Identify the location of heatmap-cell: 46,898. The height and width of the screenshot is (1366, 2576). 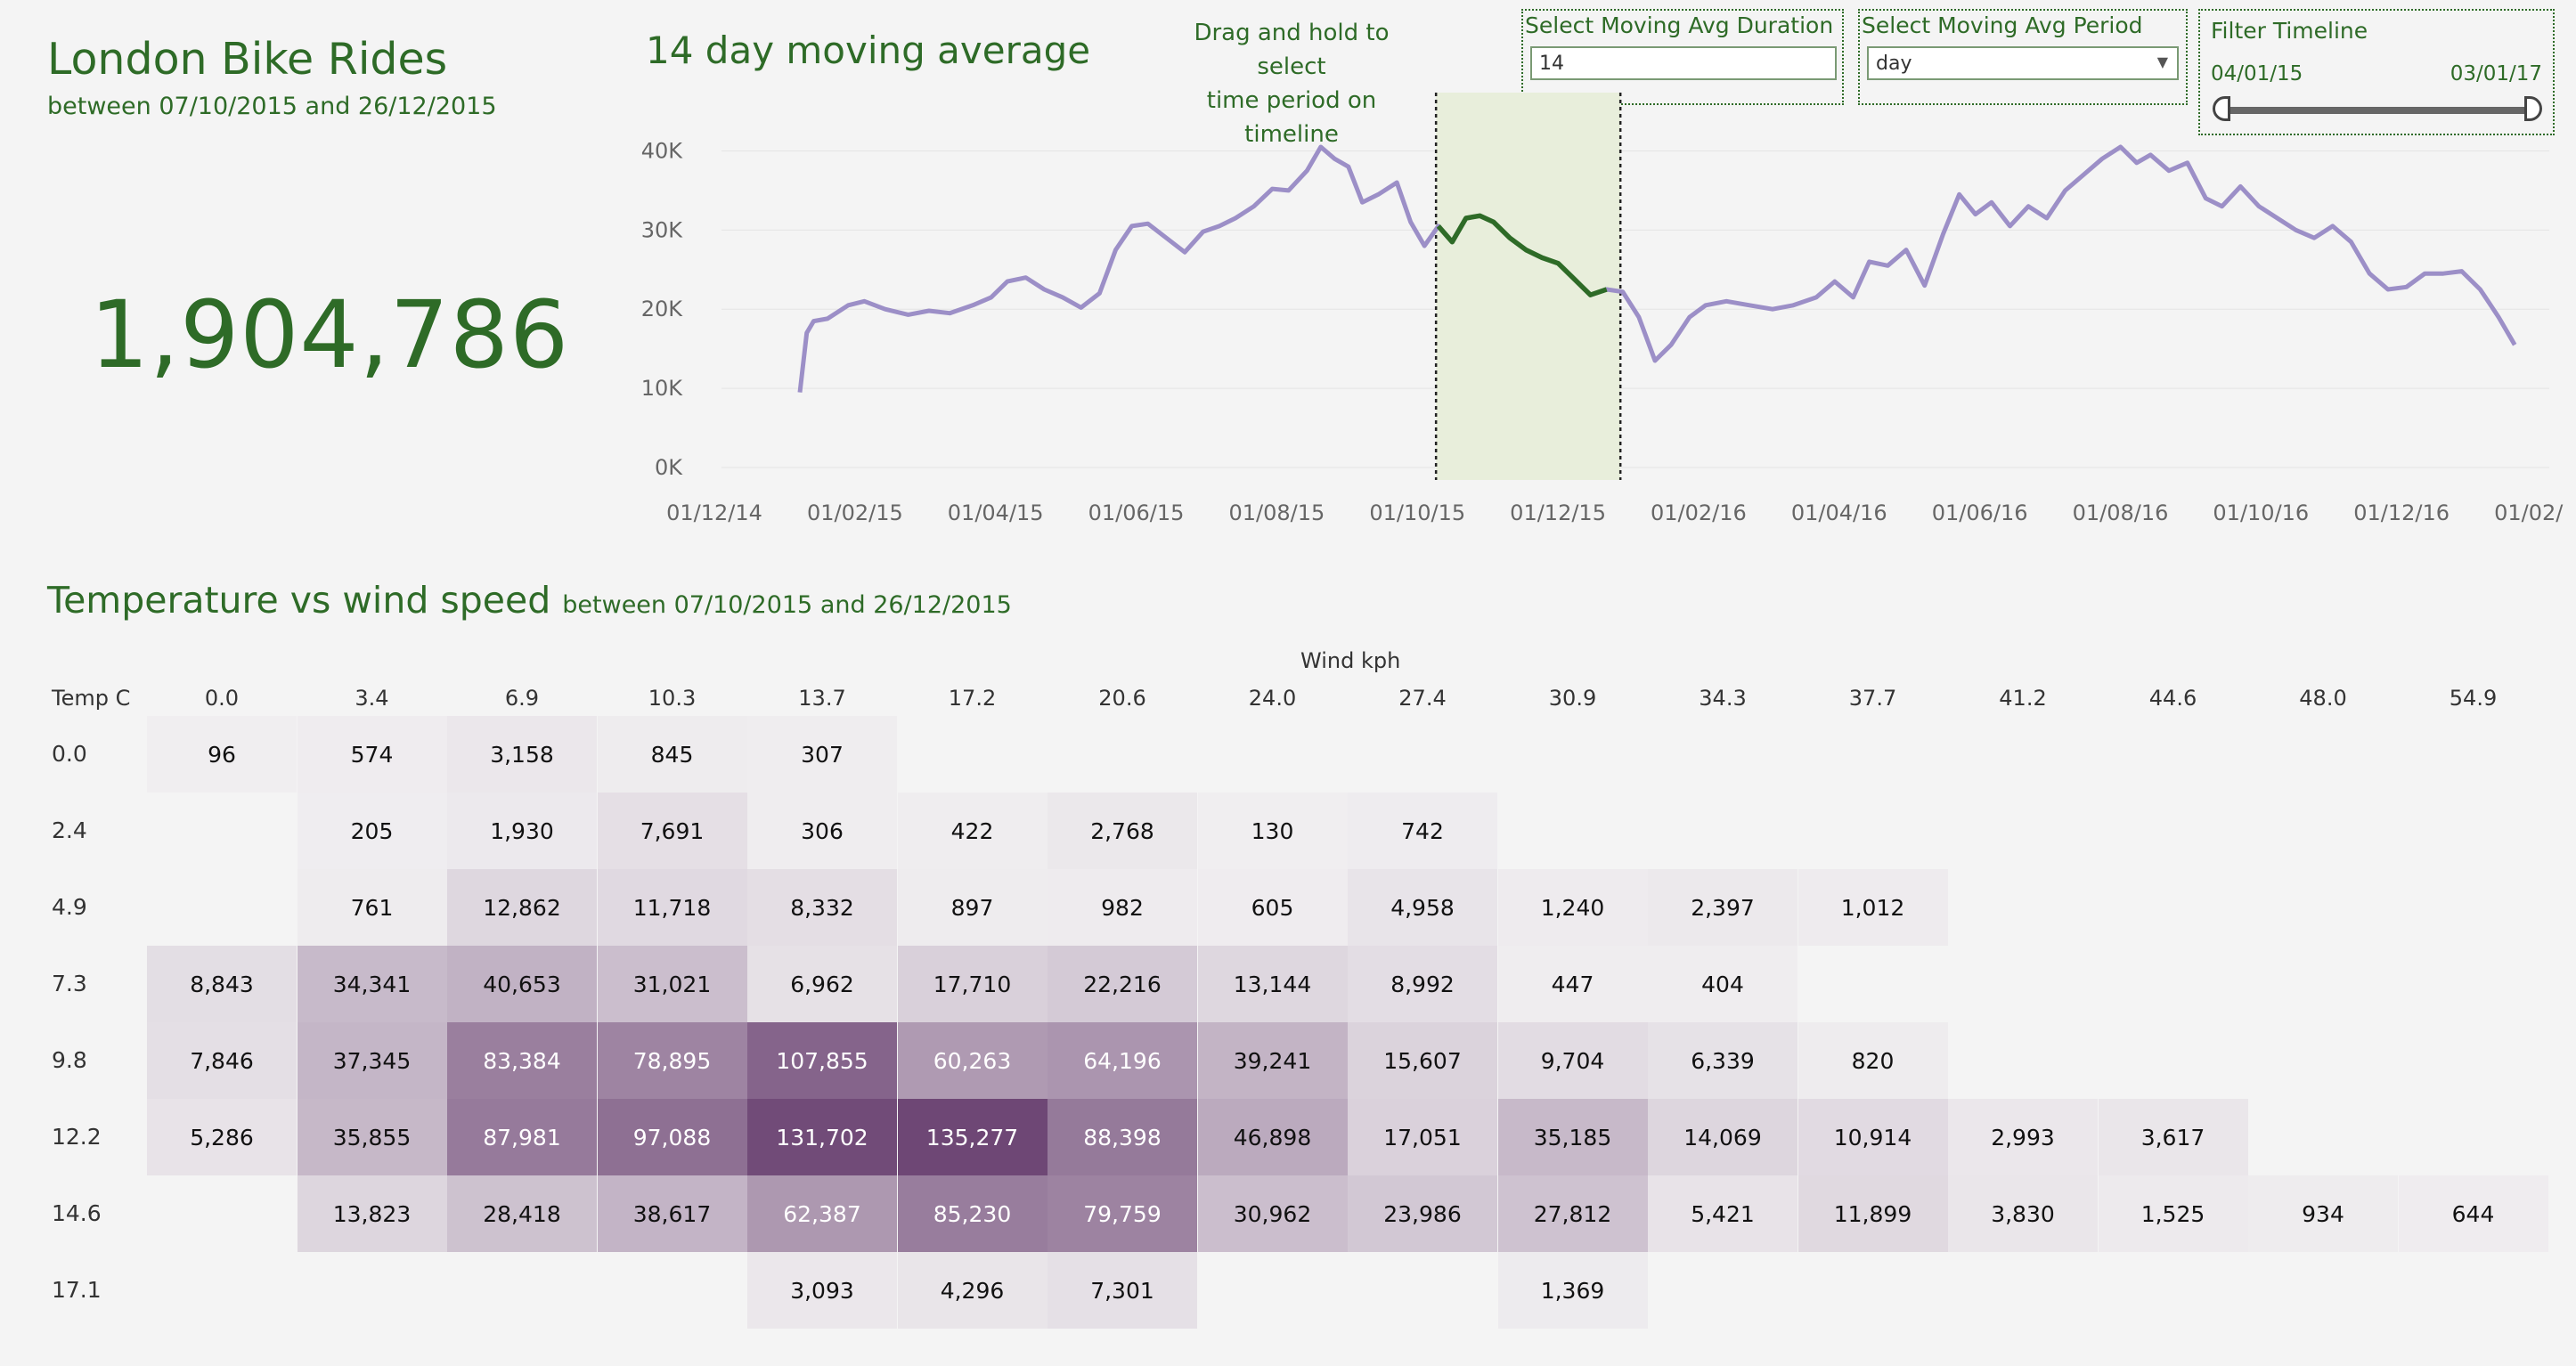
(1273, 1137).